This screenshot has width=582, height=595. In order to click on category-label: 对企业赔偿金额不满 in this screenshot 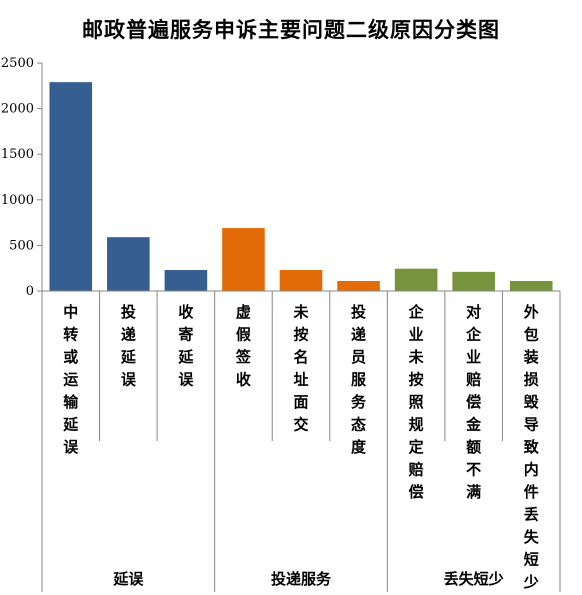, I will do `click(473, 402)`.